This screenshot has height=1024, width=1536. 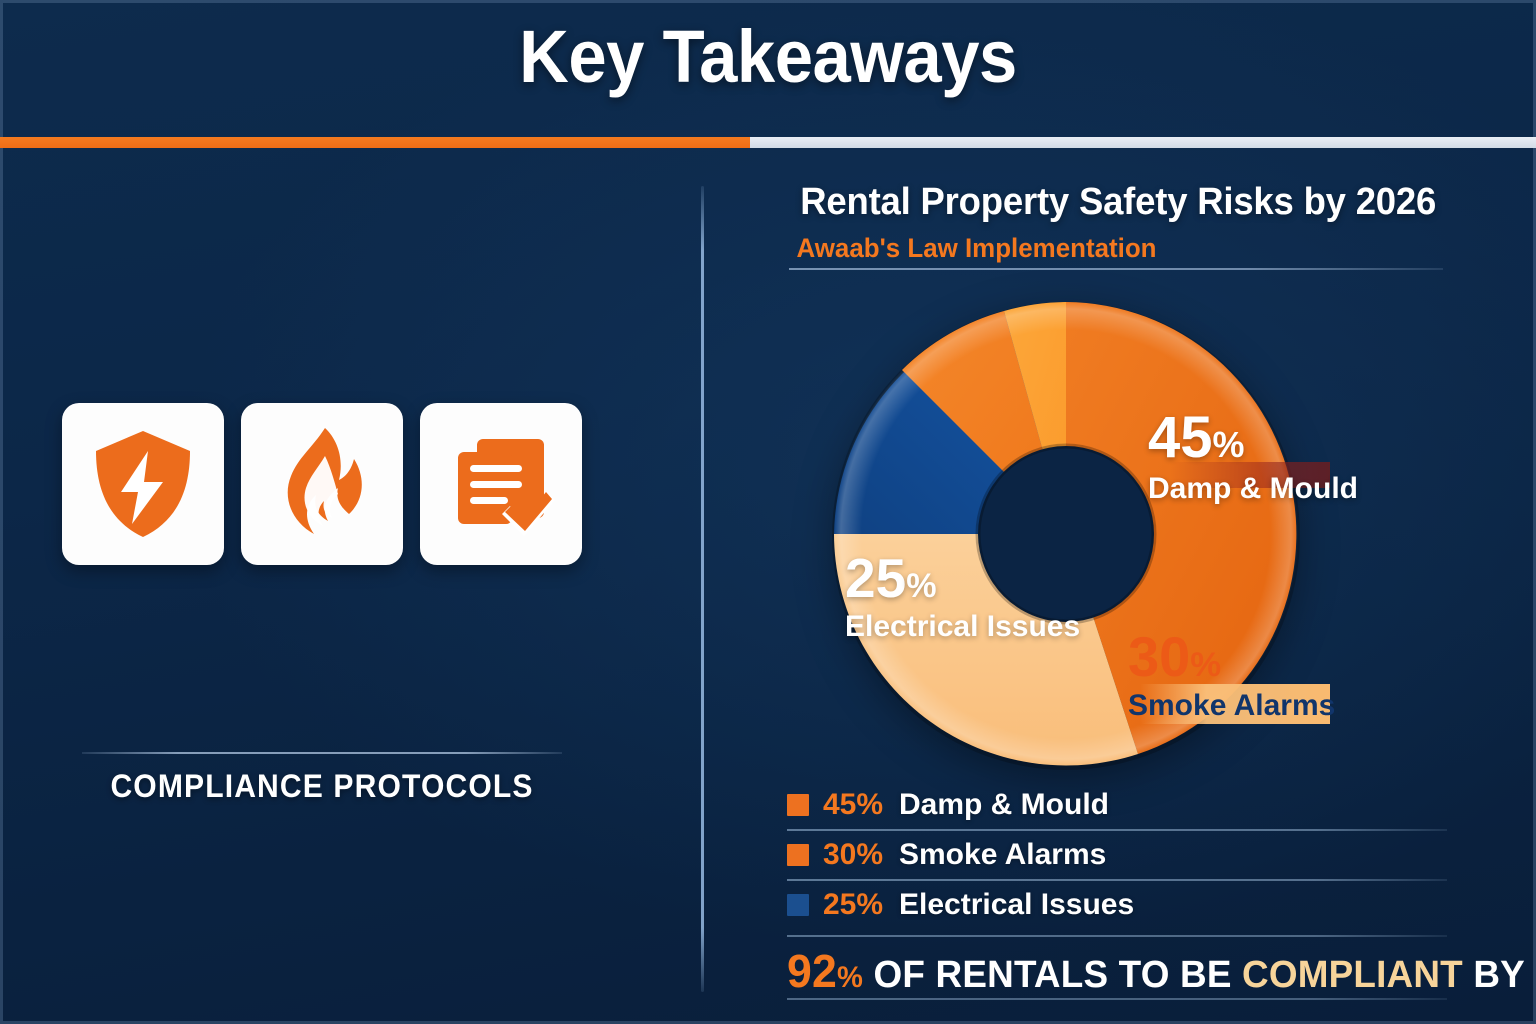 I want to click on page-title: Key Takeaways, so click(x=768, y=56).